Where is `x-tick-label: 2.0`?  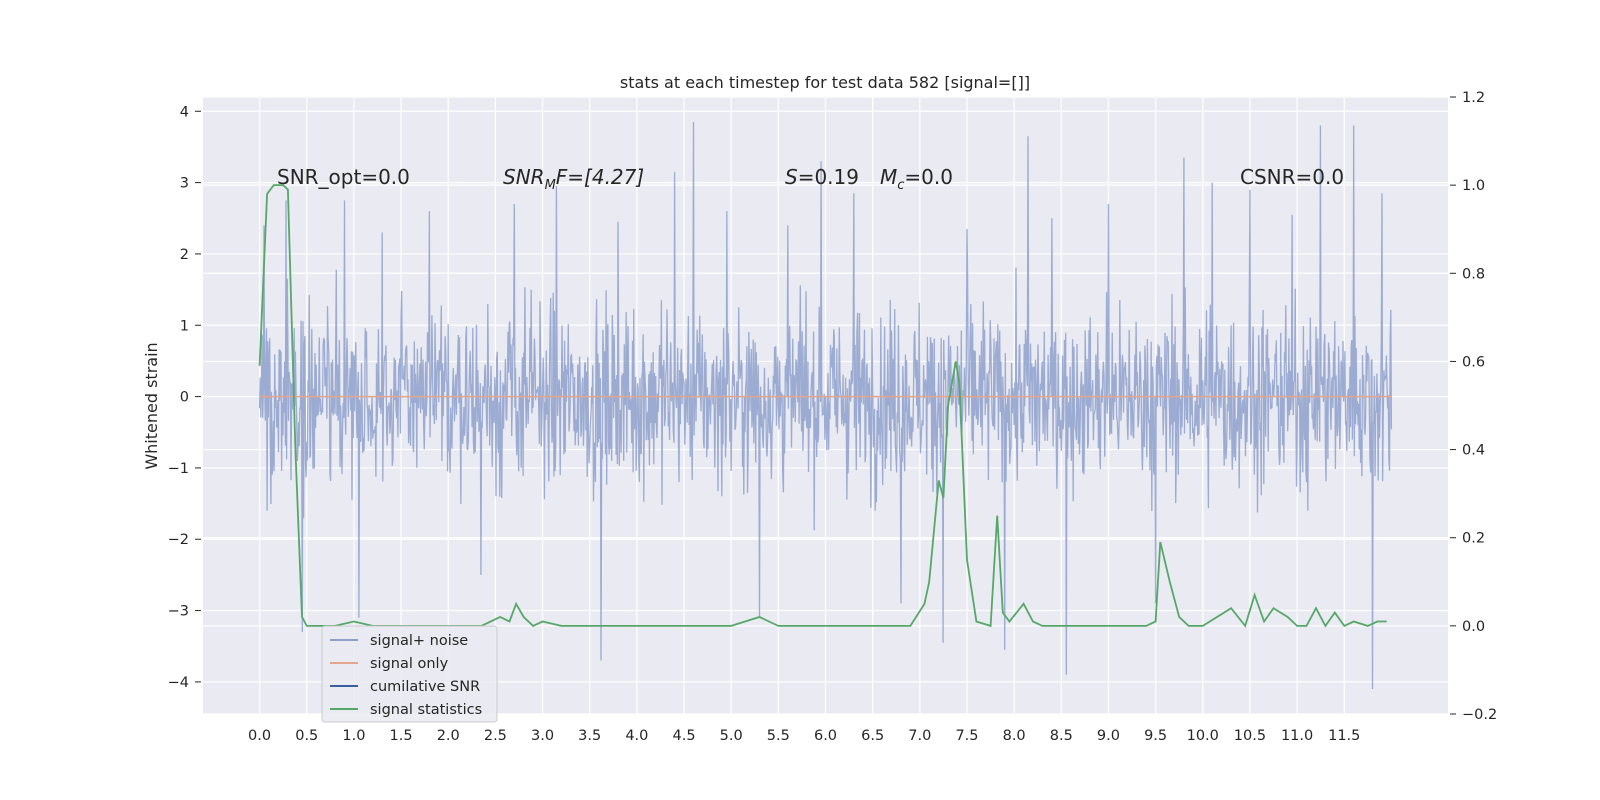
x-tick-label: 2.0 is located at coordinates (448, 736).